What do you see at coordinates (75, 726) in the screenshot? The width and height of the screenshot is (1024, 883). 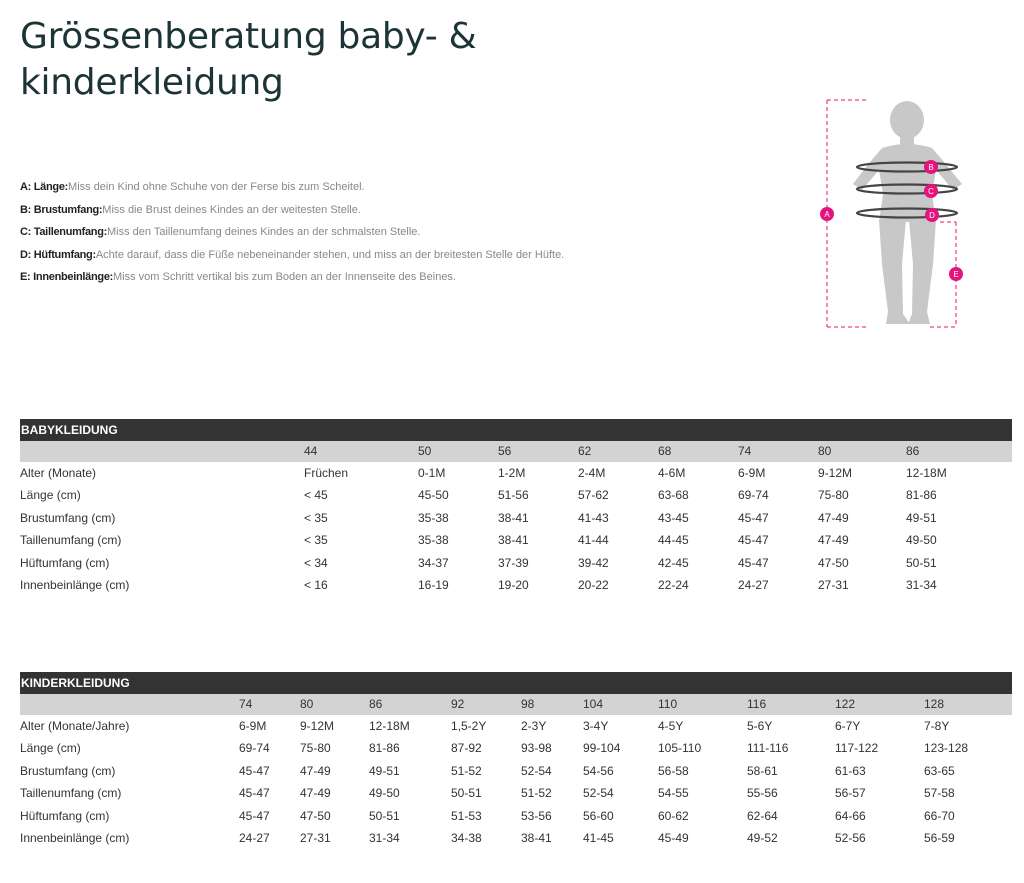 I see `row-label: Alter (Monate/Jahre)` at bounding box center [75, 726].